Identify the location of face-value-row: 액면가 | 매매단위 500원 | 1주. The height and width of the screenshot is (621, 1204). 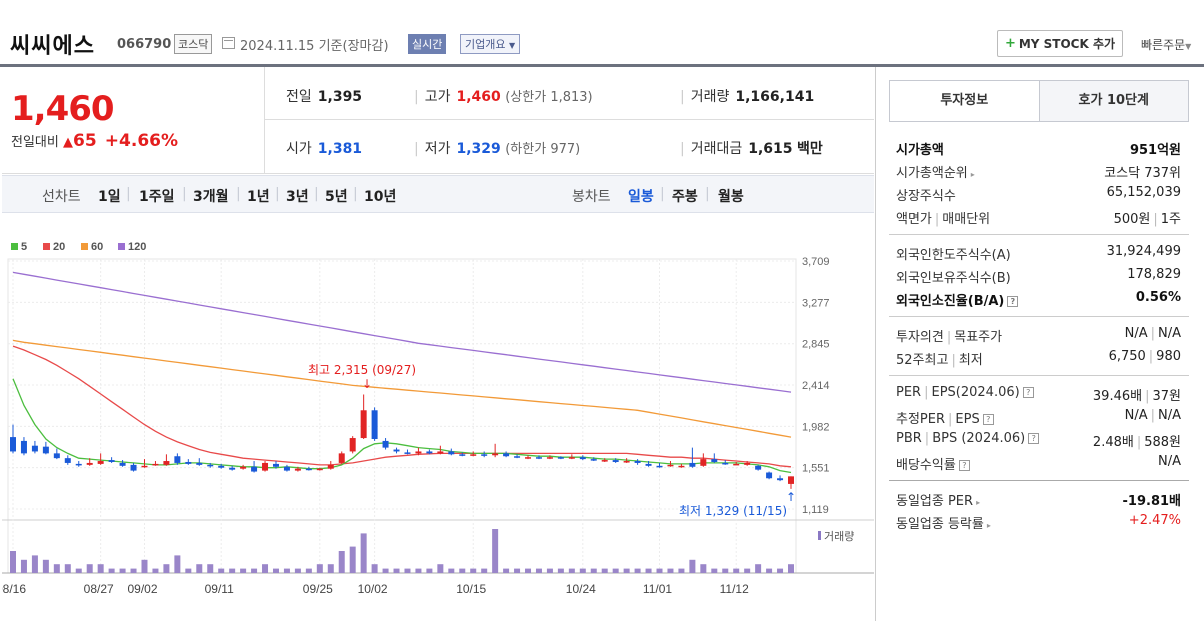
(1038, 219).